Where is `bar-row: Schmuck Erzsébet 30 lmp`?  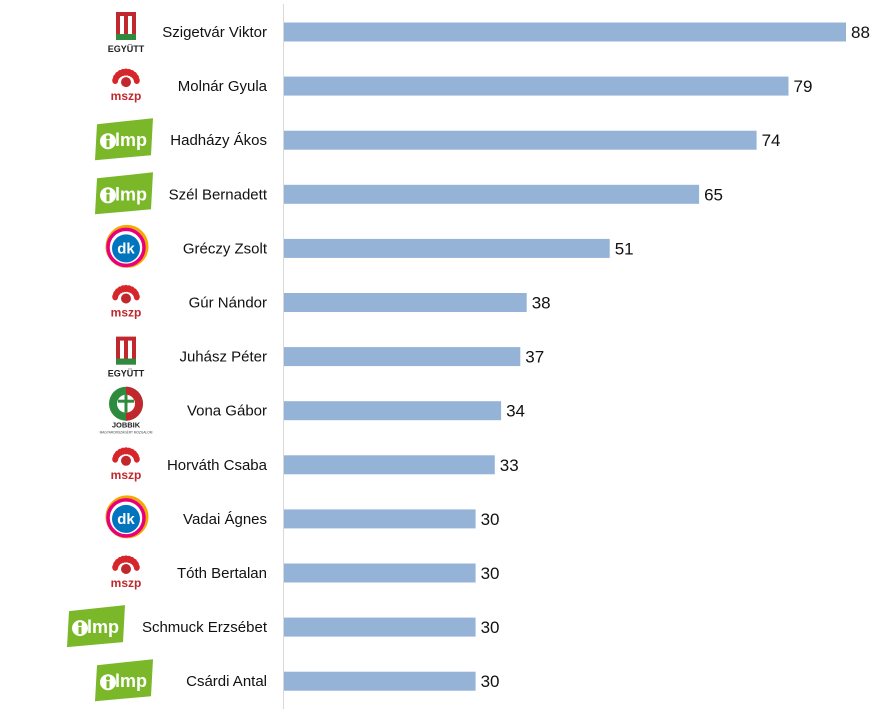 bar-row: Schmuck Erzsébet 30 lmp is located at coordinates (283, 626).